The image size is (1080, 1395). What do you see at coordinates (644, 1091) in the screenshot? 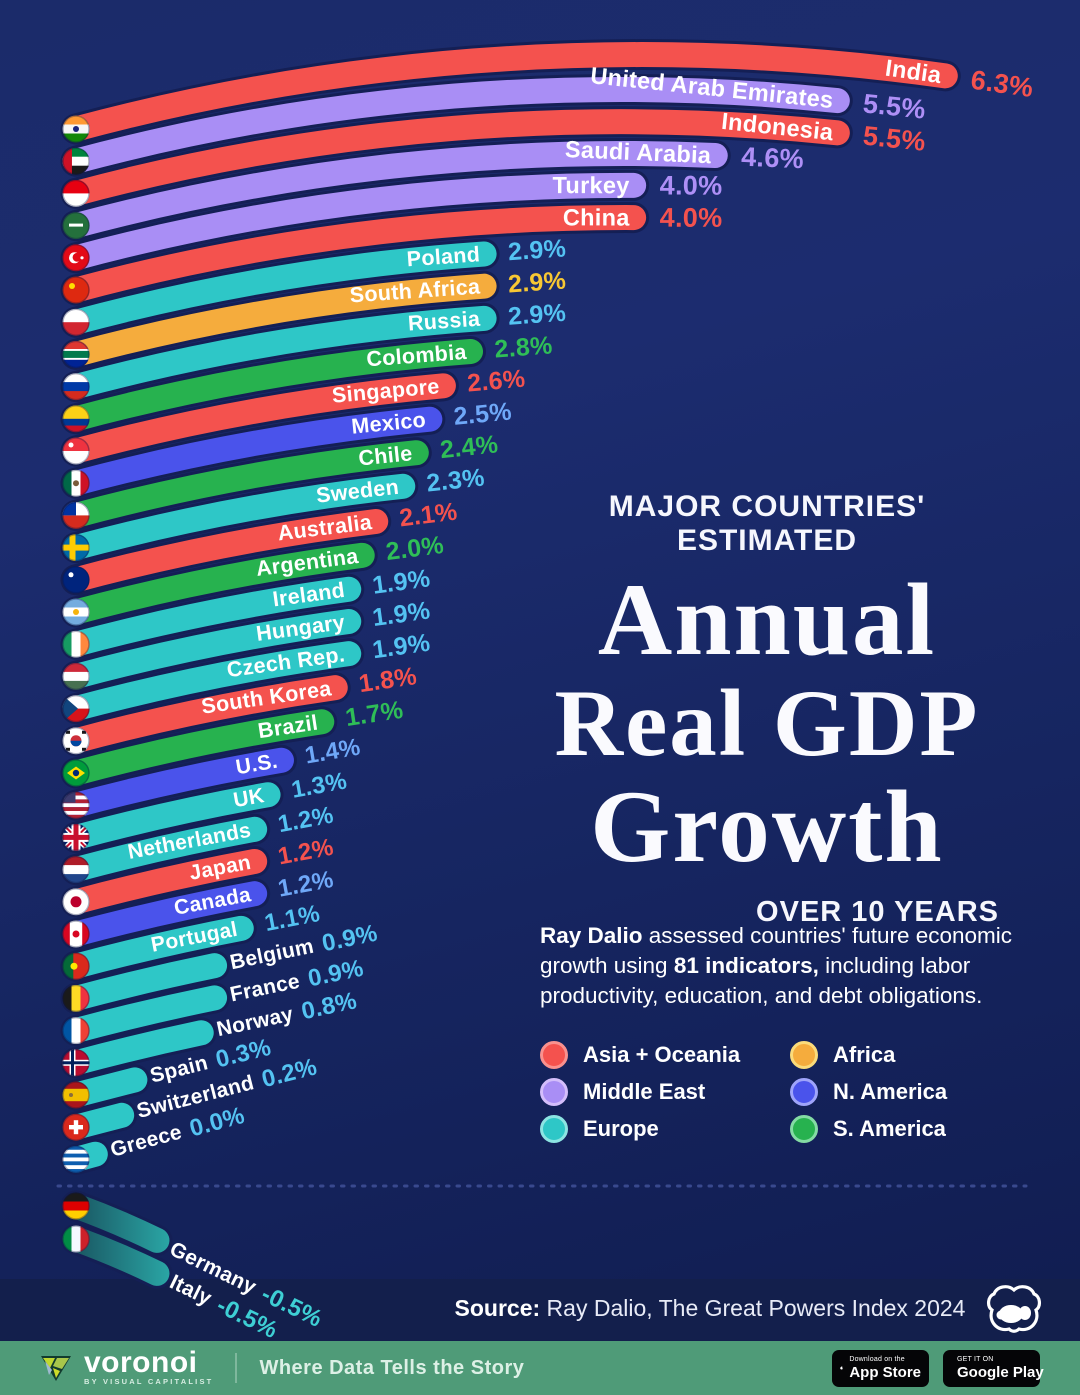
I see `legend-label-middle_east: Middle East` at bounding box center [644, 1091].